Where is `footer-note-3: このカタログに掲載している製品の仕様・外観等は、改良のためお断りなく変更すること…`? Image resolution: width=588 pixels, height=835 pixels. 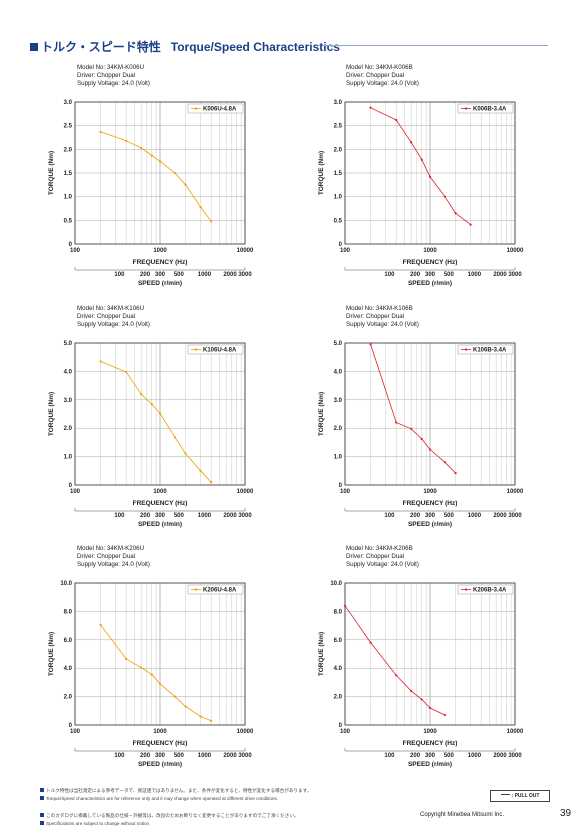
footer-note-3: このカタログに掲載している製品の仕様・外観等は、改良のためお断りなく変更すること… is located at coordinates (169, 816).